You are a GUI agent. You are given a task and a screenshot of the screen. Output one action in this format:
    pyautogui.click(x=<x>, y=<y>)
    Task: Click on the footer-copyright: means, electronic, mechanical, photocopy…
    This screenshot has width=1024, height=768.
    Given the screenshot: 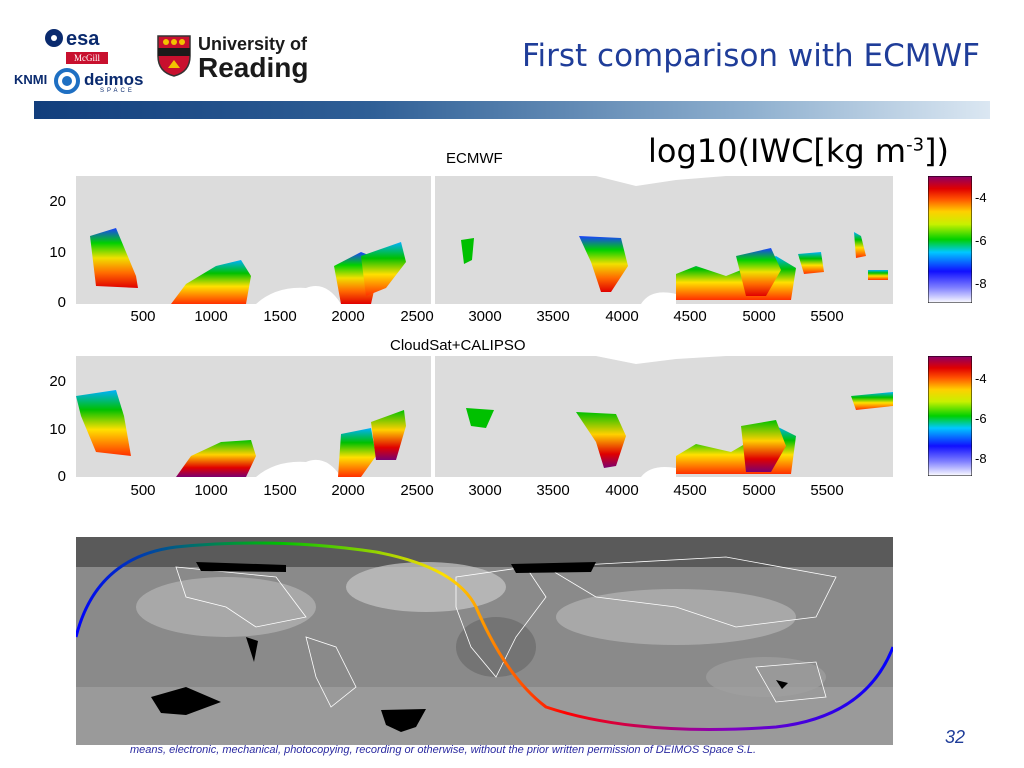 What is the action you would take?
    pyautogui.click(x=443, y=750)
    